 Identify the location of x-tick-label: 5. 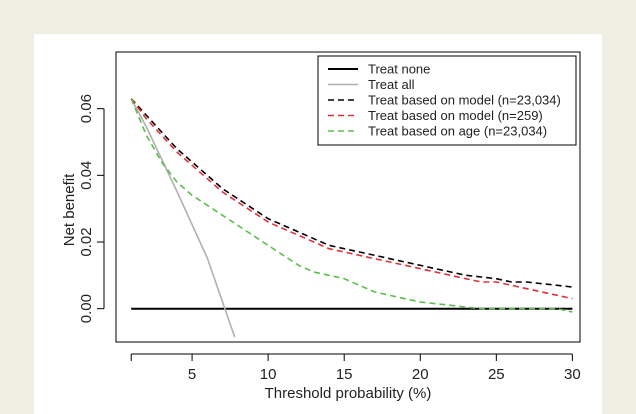
(192, 374).